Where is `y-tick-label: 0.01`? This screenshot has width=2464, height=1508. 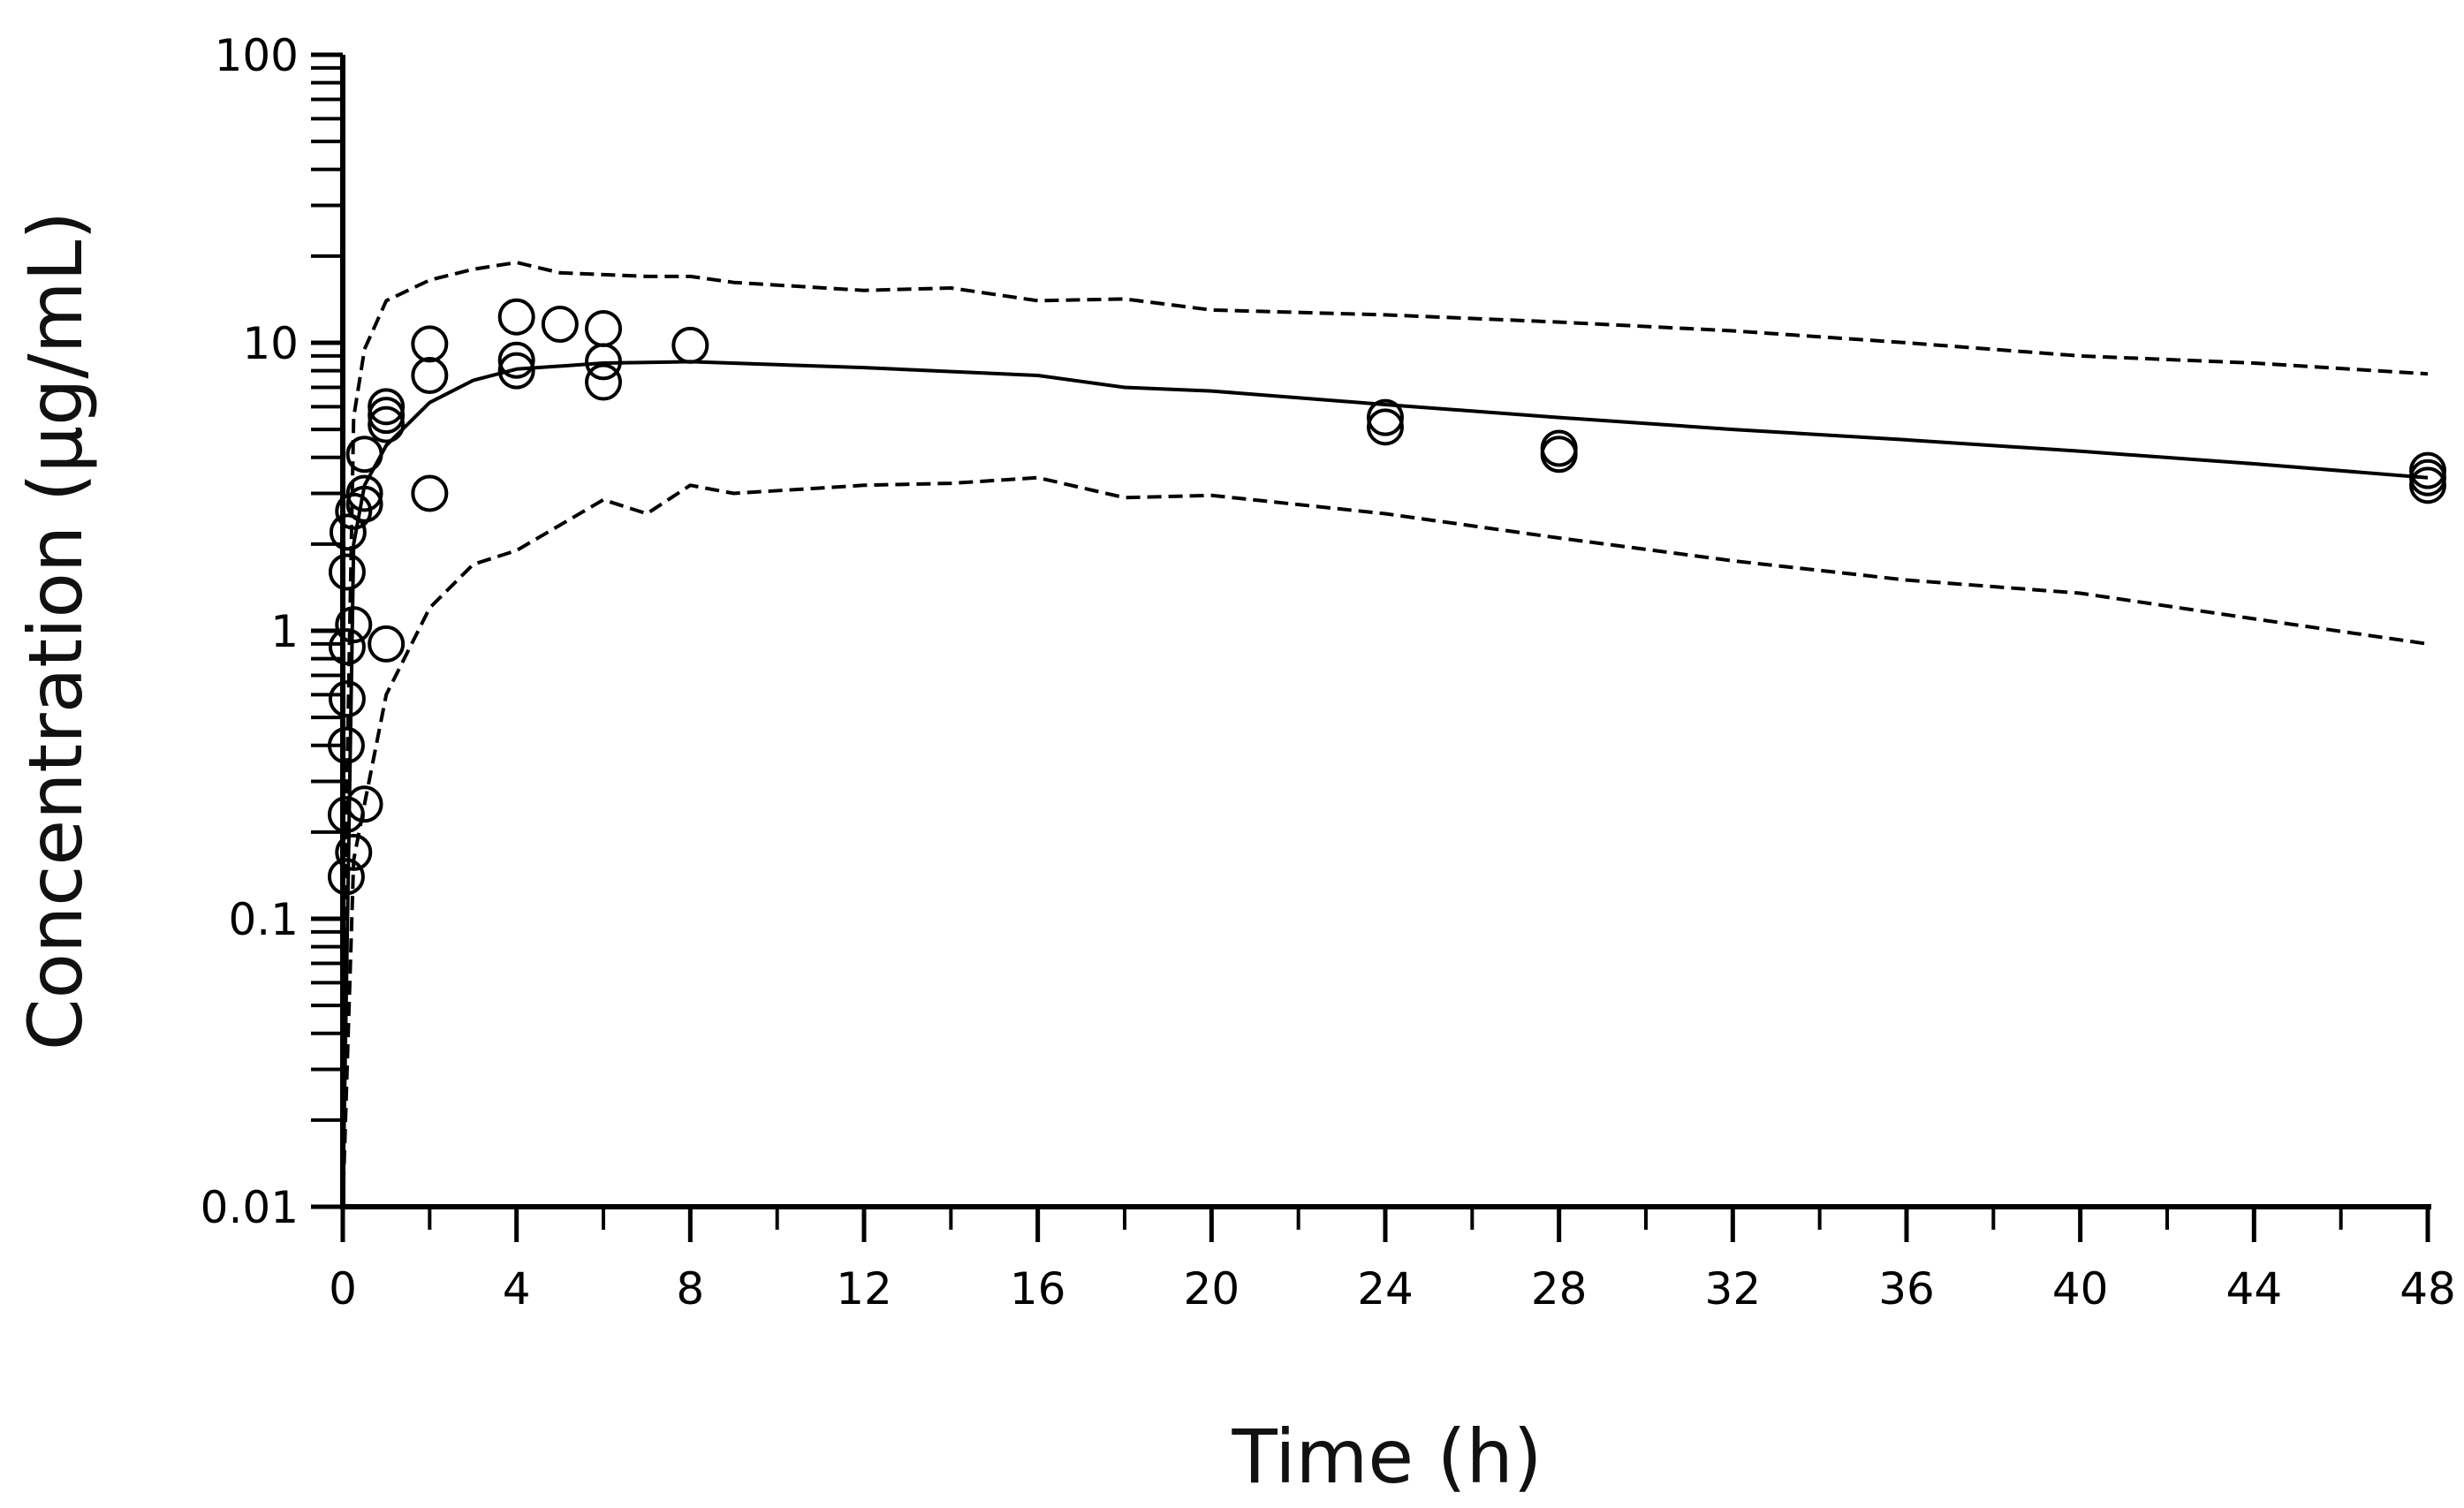 y-tick-label: 0.01 is located at coordinates (250, 1207).